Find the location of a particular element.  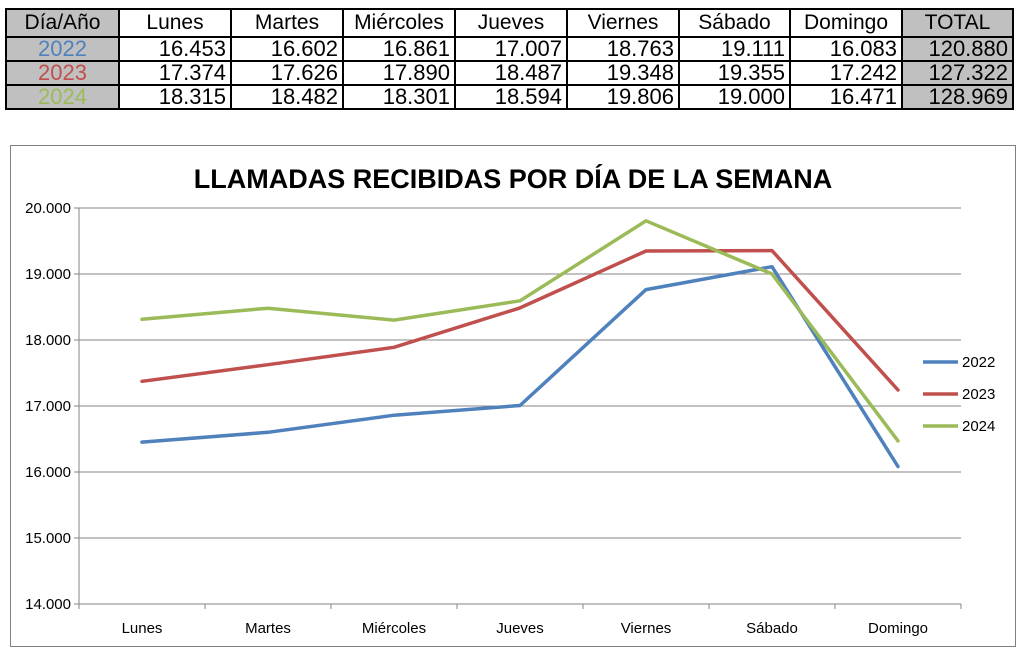

x-tick-label: Domingo is located at coordinates (898, 628).